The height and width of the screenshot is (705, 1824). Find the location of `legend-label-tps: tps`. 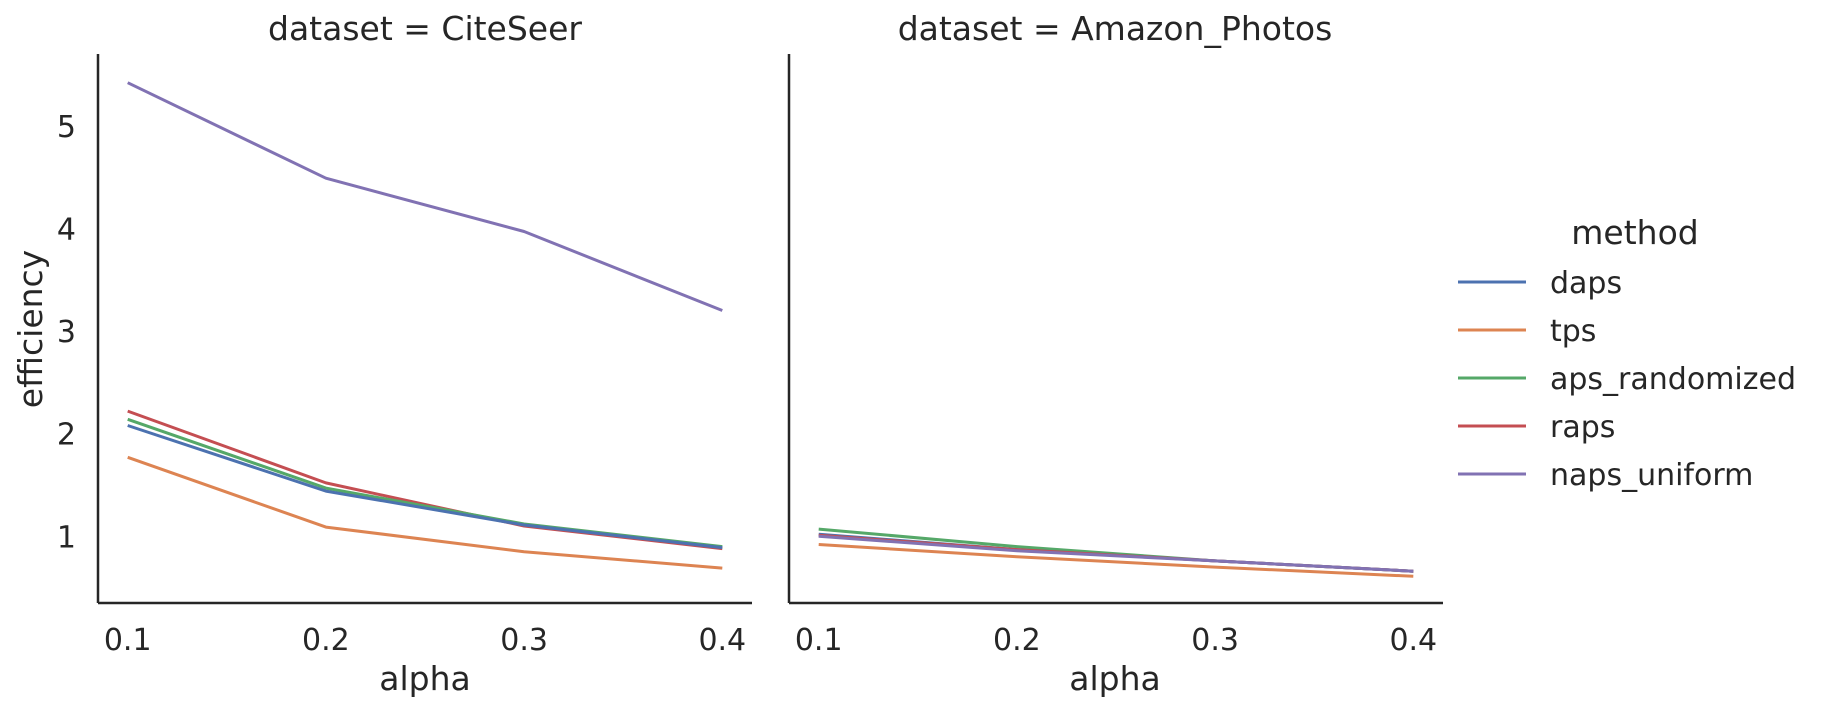

legend-label-tps: tps is located at coordinates (1573, 331).